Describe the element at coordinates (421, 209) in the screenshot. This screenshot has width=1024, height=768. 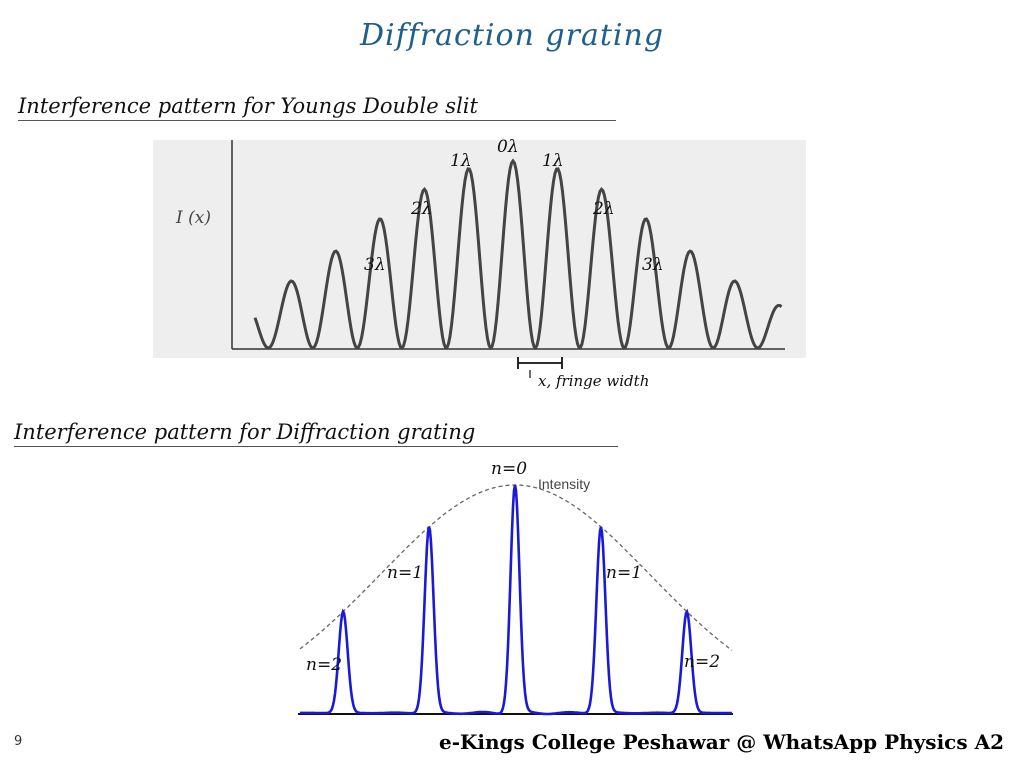
I see `fringe-label-2-left: 2λ` at that location.